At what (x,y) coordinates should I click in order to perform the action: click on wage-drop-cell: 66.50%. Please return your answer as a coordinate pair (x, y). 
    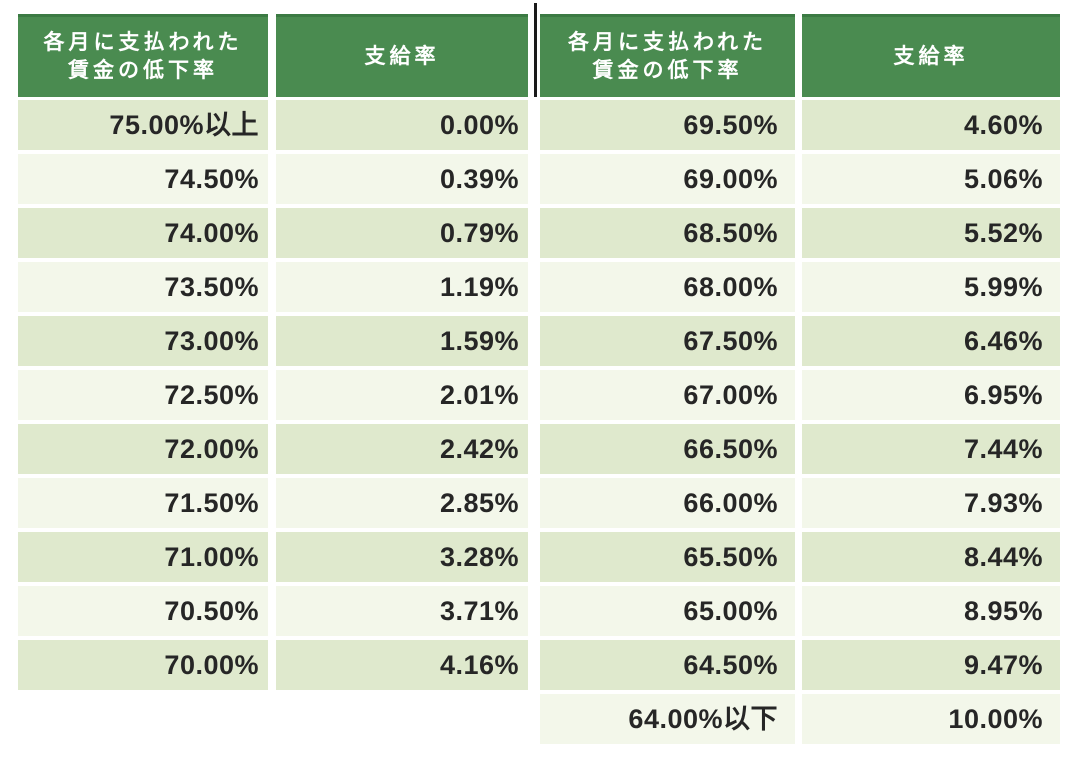
    Looking at the image, I should click on (667, 449).